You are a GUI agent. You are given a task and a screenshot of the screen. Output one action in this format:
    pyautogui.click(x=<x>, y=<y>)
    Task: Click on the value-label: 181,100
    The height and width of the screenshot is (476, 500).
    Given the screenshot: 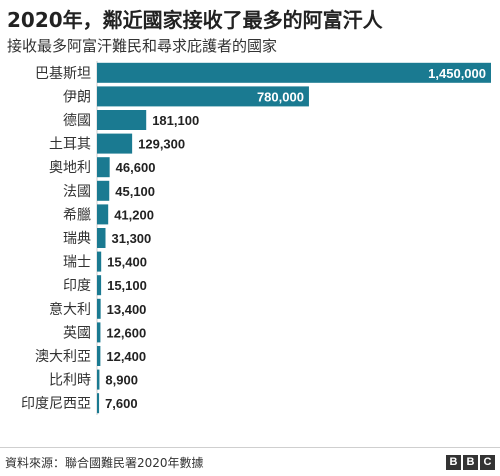 What is the action you would take?
    pyautogui.click(x=175, y=120)
    